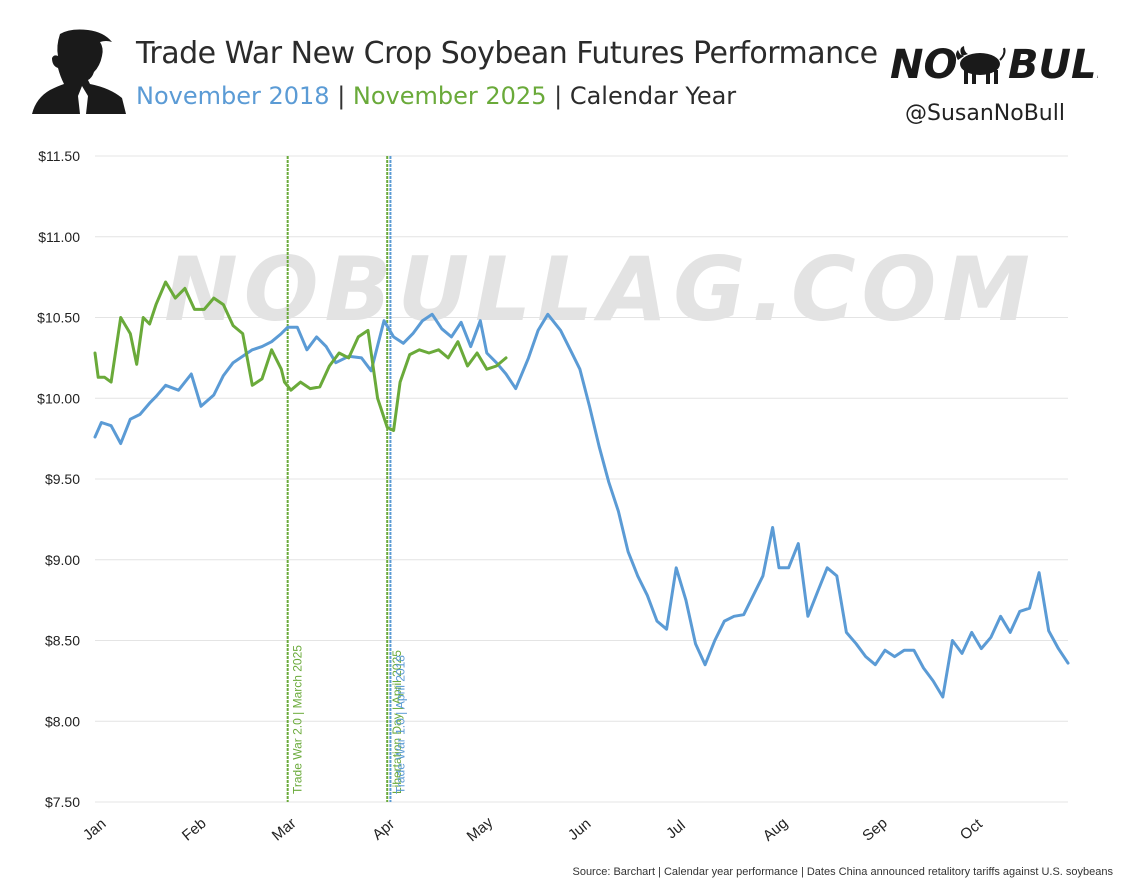 This screenshot has height=885, width=1127. Describe the element at coordinates (58, 398) in the screenshot. I see `y-tick-label: $10.00` at that location.